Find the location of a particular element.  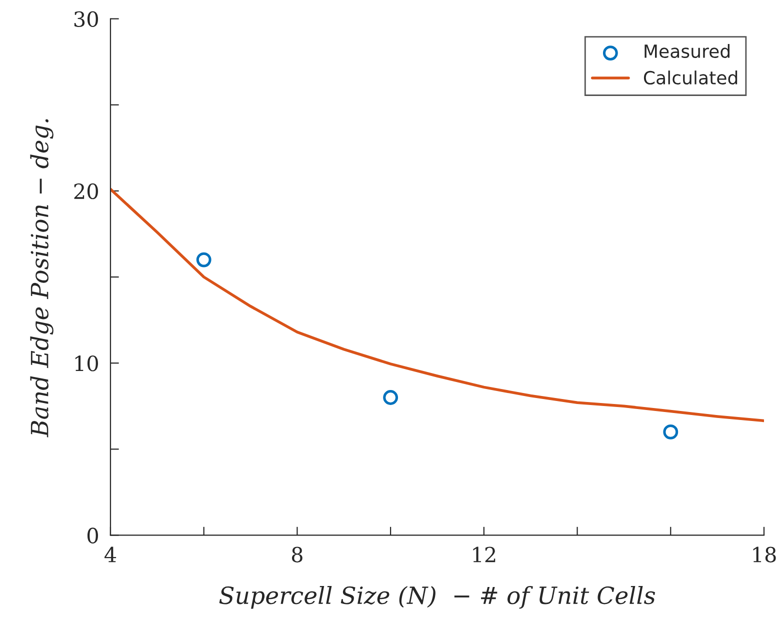

y-tick-label: 10 is located at coordinates (86, 364).